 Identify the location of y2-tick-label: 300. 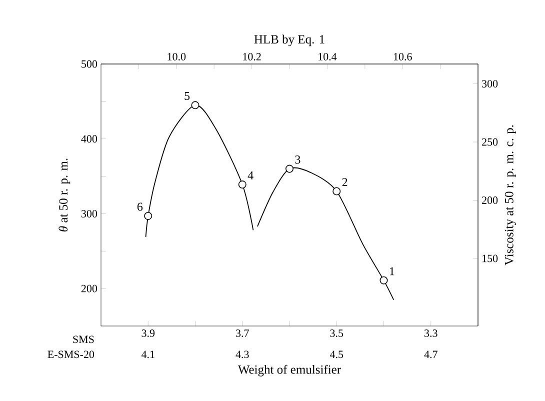
(490, 84).